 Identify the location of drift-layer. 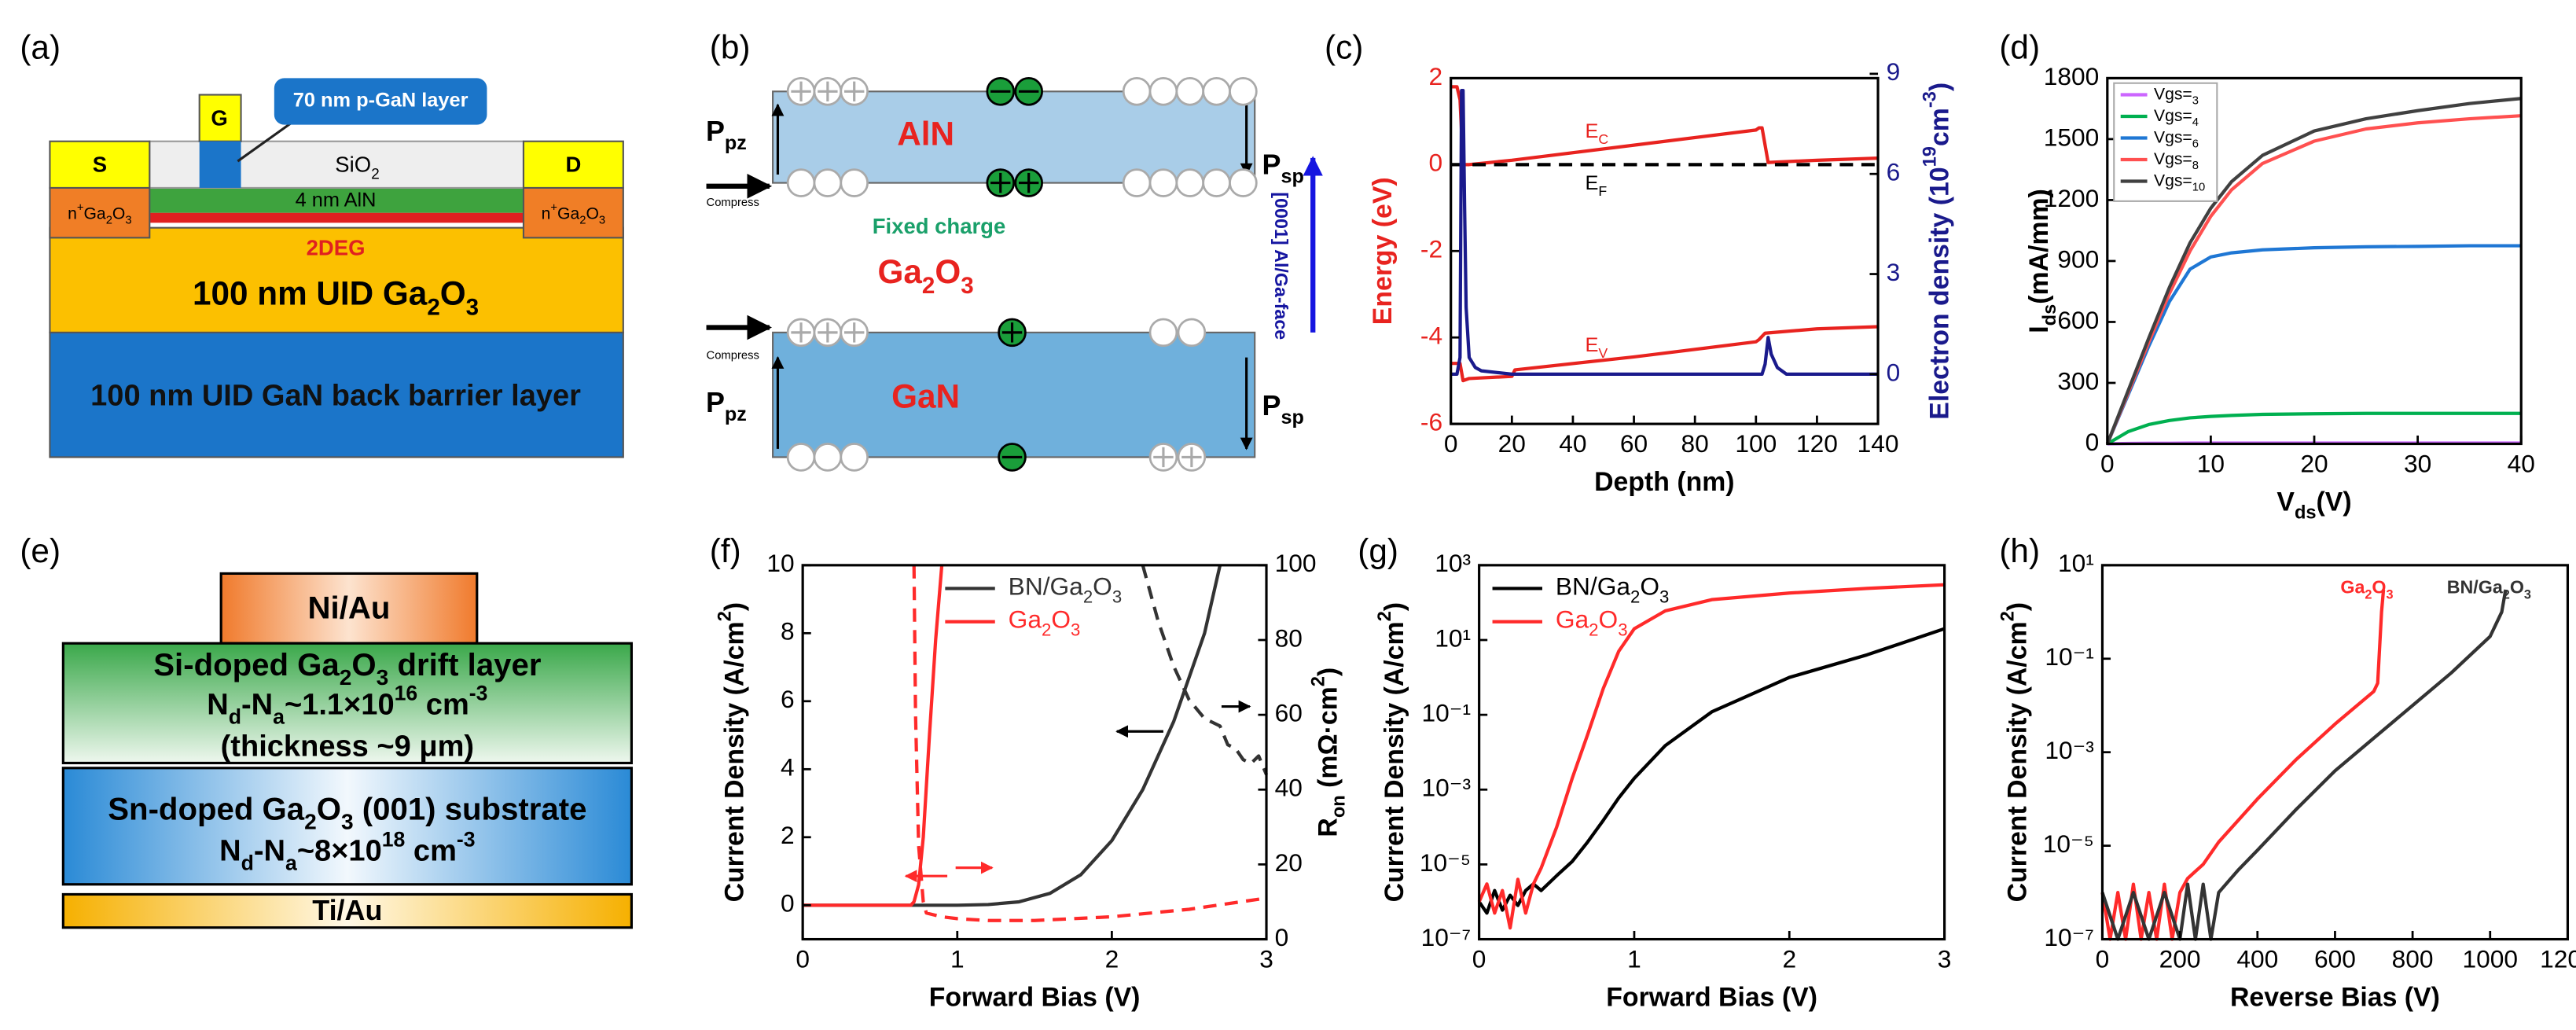
(347, 703).